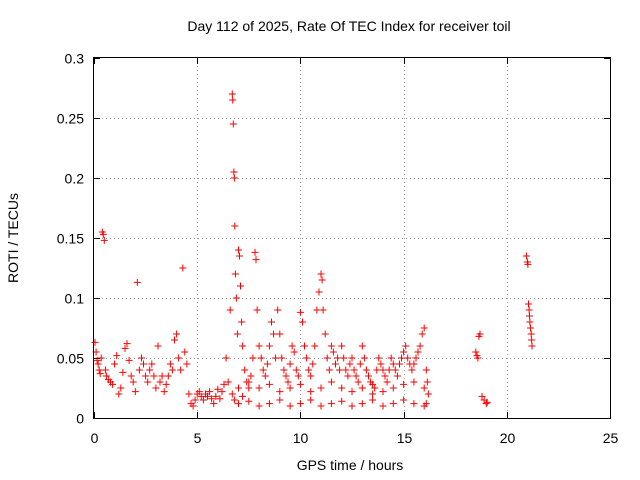 This screenshot has height=480, width=640. I want to click on x-tick-label: 5, so click(198, 438).